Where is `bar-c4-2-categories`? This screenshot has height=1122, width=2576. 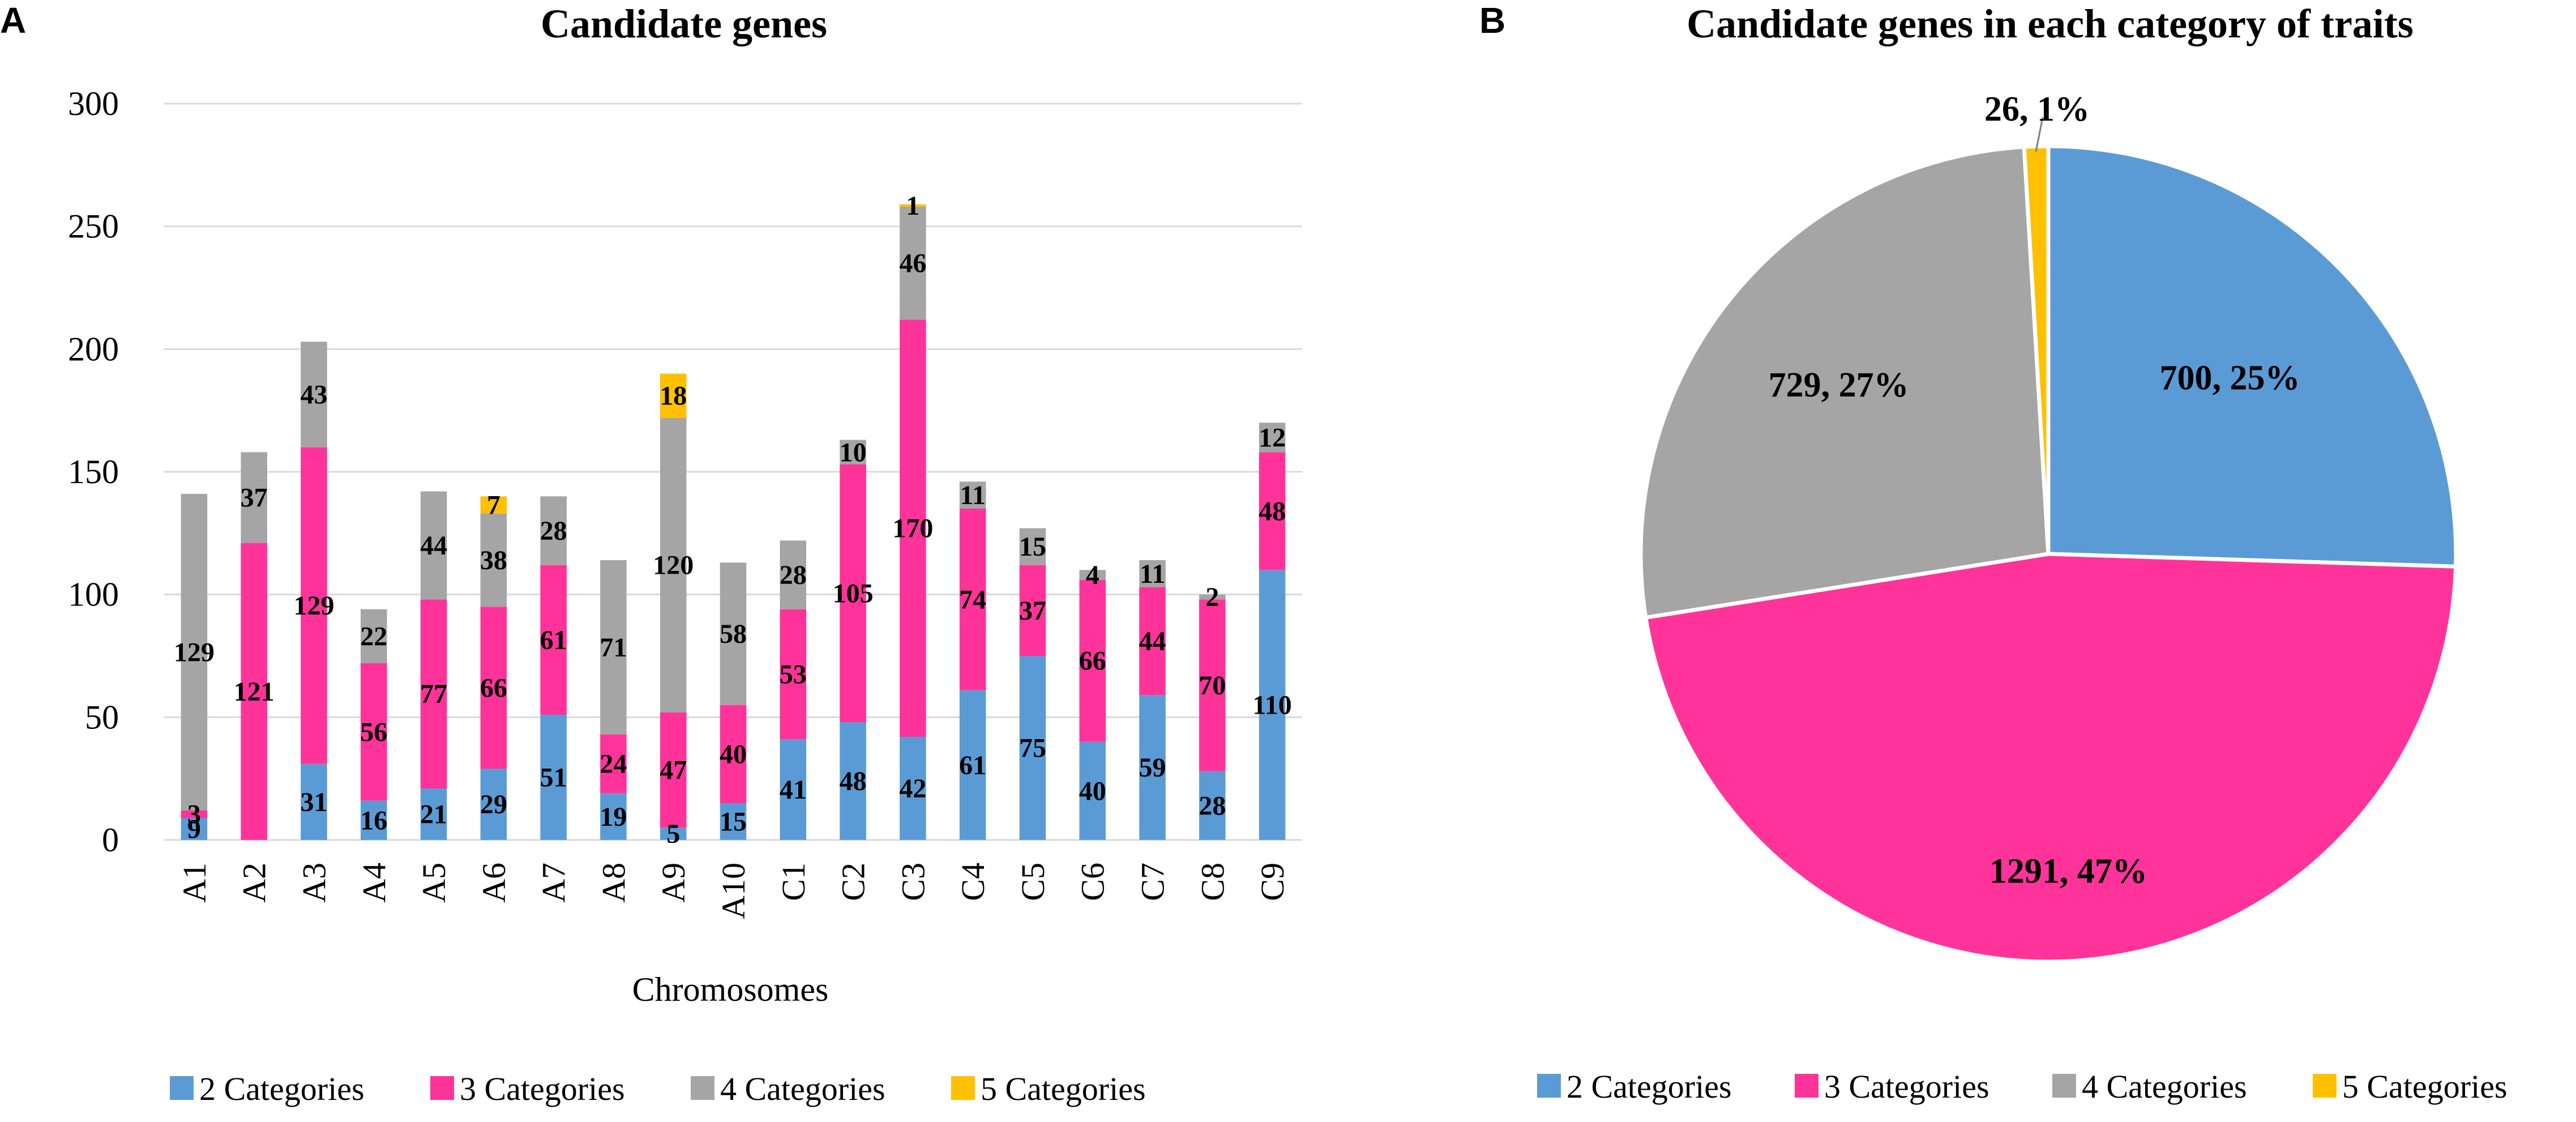 bar-c4-2-categories is located at coordinates (972, 765).